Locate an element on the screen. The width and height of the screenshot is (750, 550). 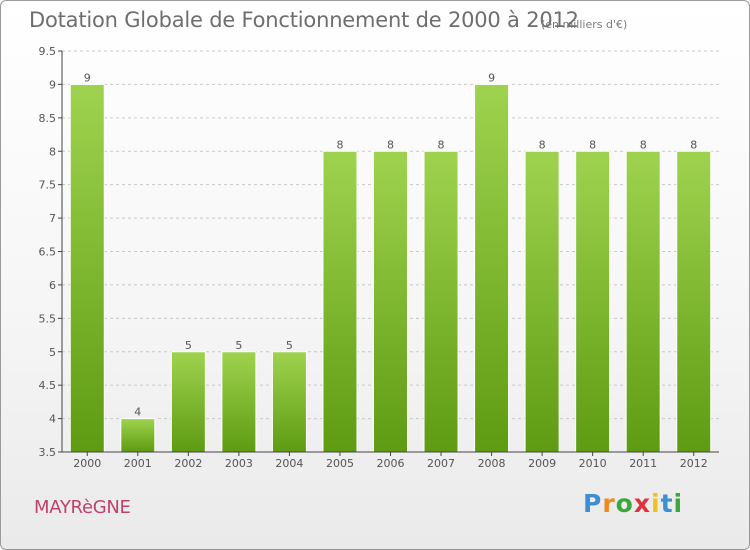
commune-name: MAYRèGNE is located at coordinates (82, 507).